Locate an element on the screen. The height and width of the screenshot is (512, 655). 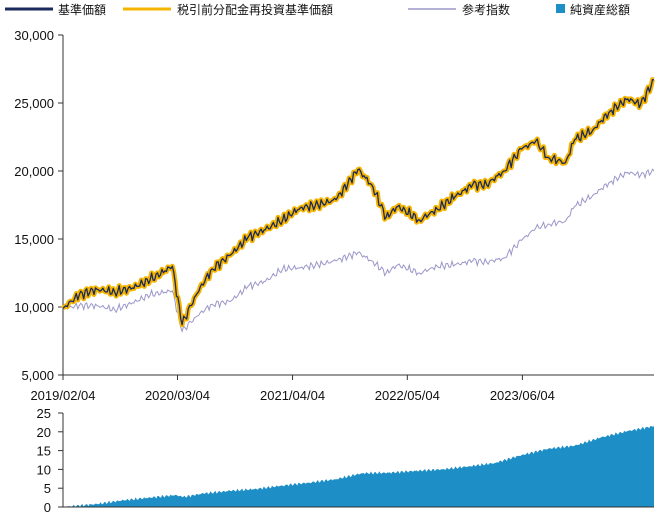
main-ytick-label-2: 15,000 is located at coordinates (34, 239).